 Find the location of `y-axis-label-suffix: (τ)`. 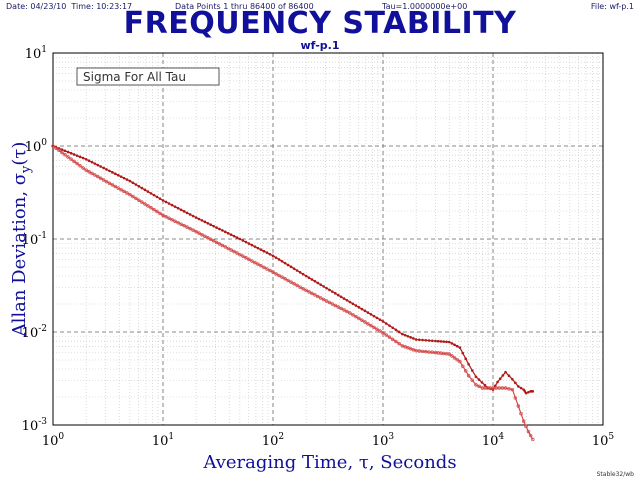

y-axis-label-suffix: (τ) is located at coordinates (19, 154).